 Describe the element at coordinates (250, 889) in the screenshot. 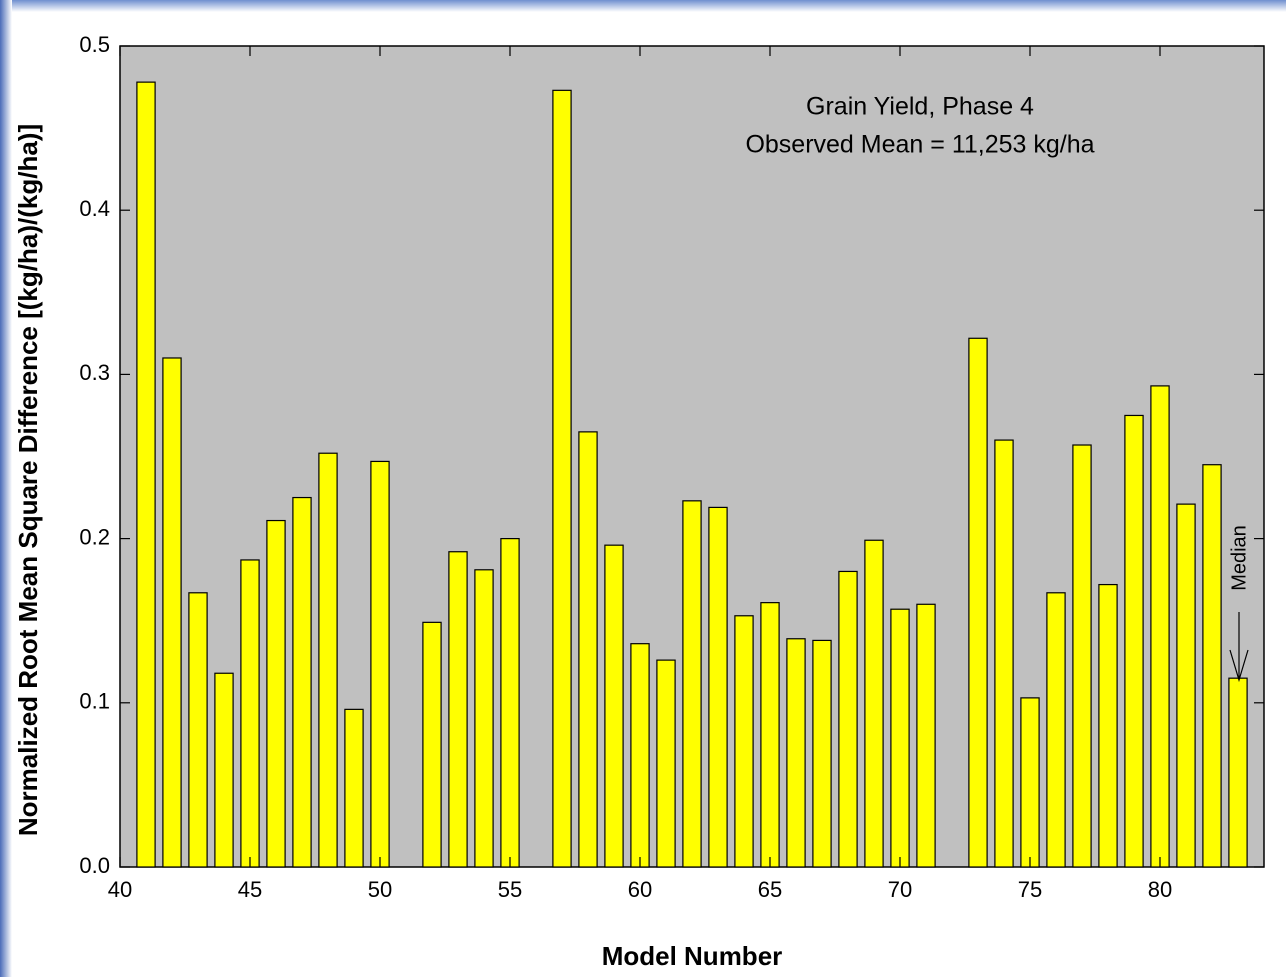

I see `x-tick-label: 45` at that location.